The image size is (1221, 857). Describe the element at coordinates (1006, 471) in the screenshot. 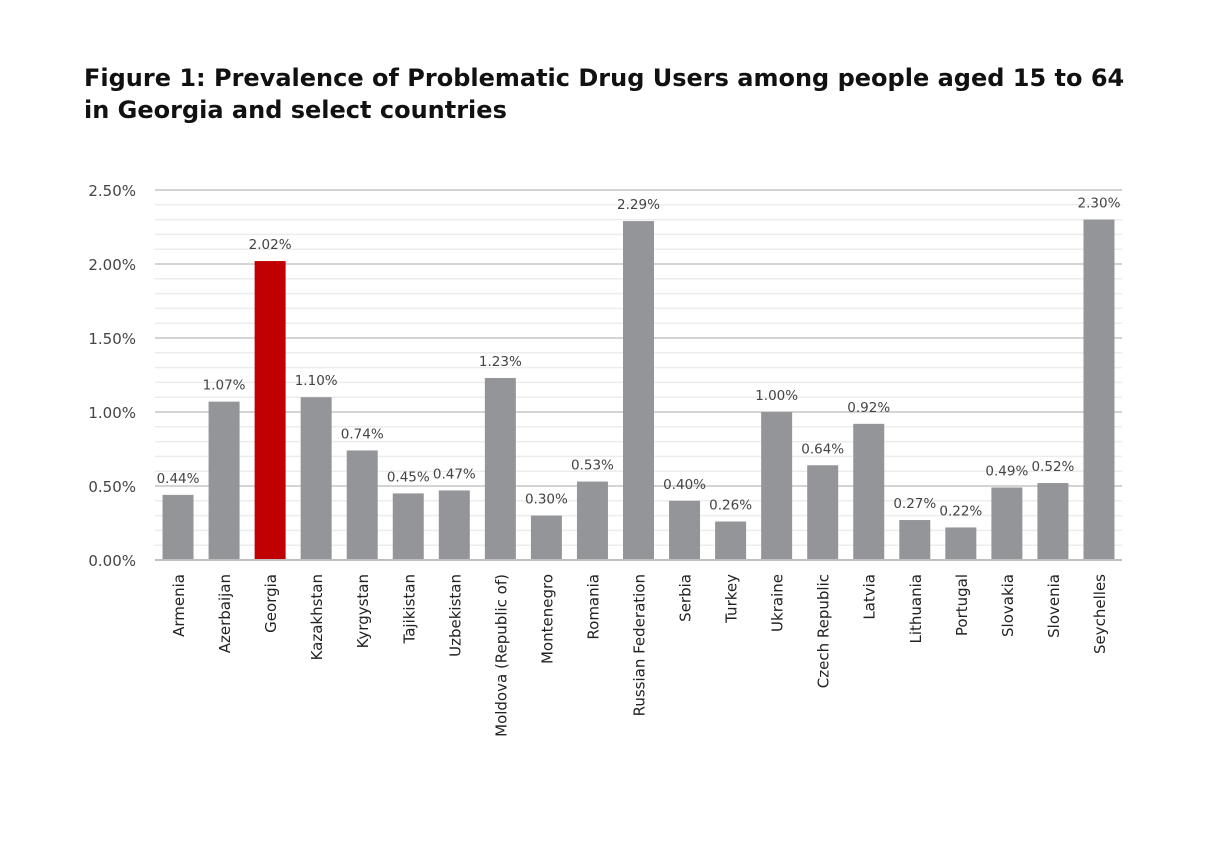

I see `data-label: 0.49%` at that location.